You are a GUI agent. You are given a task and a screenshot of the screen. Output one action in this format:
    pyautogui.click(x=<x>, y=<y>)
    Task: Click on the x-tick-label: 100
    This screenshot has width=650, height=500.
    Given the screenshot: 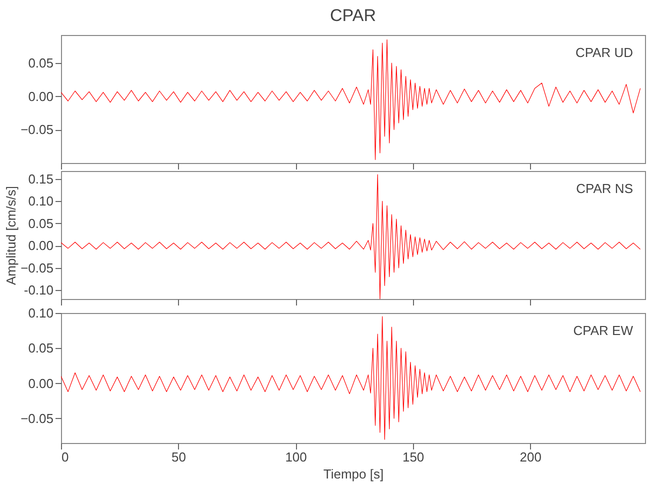 What is the action you would take?
    pyautogui.click(x=296, y=457)
    